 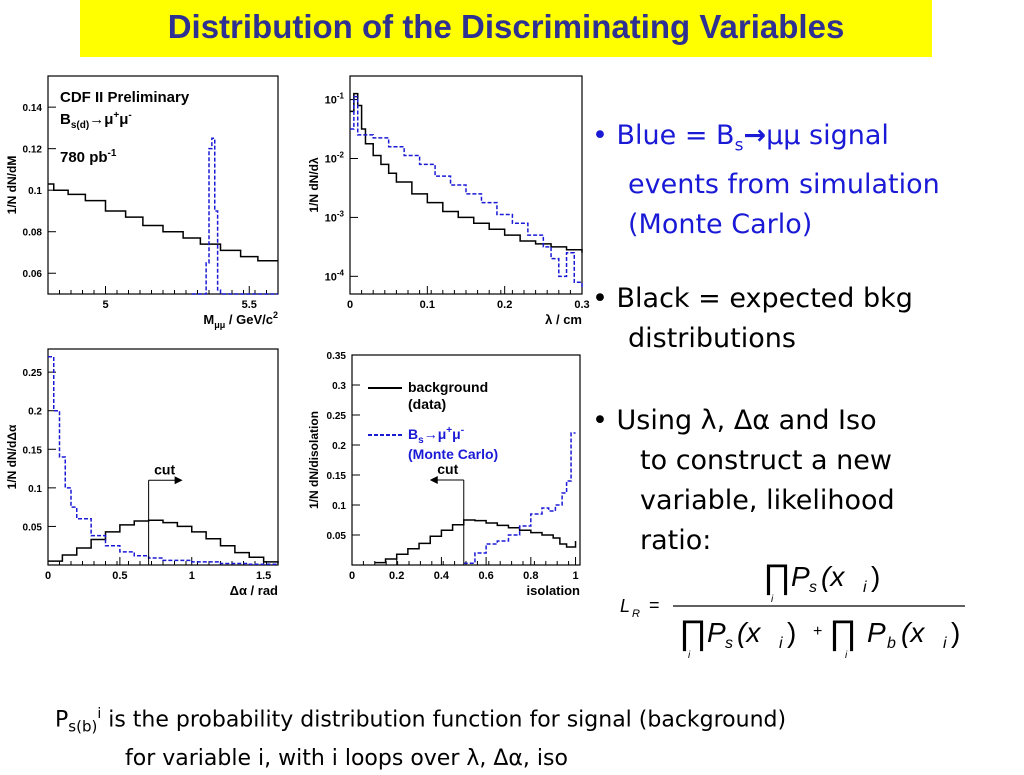 I want to click on x-axis-label: isolation, so click(x=554, y=590).